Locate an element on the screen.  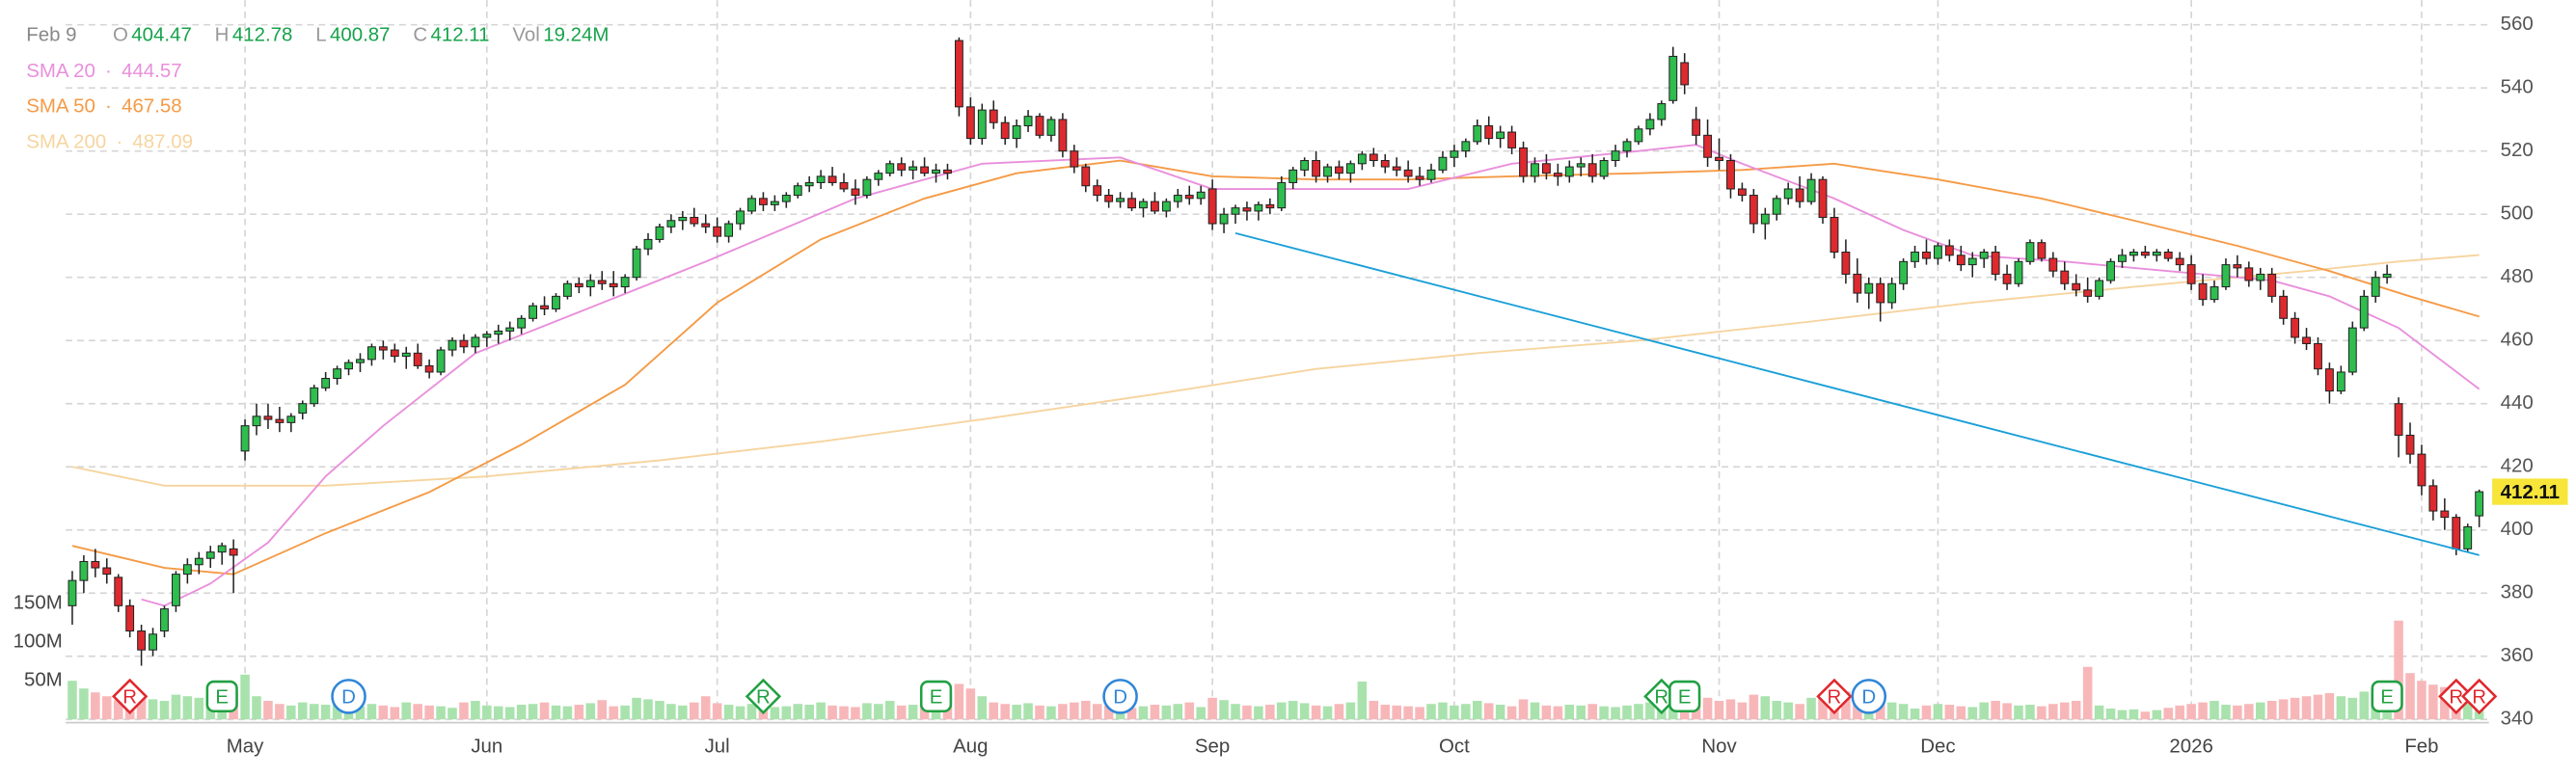
legend-value: 487.09 is located at coordinates (162, 142).